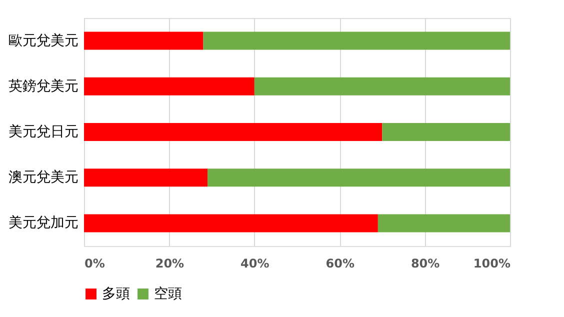 The width and height of the screenshot is (564, 317). Describe the element at coordinates (425, 263) in the screenshot. I see `x-tick-label: 80%` at that location.